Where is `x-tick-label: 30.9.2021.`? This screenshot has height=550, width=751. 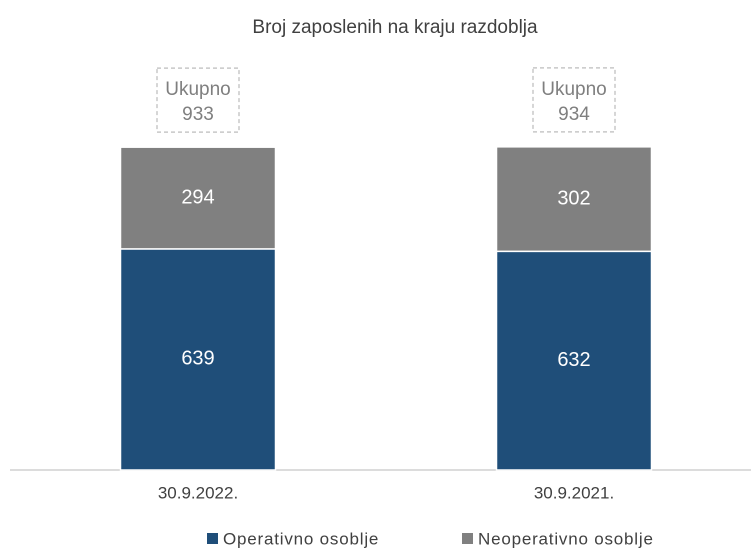 x-tick-label: 30.9.2021. is located at coordinates (574, 492).